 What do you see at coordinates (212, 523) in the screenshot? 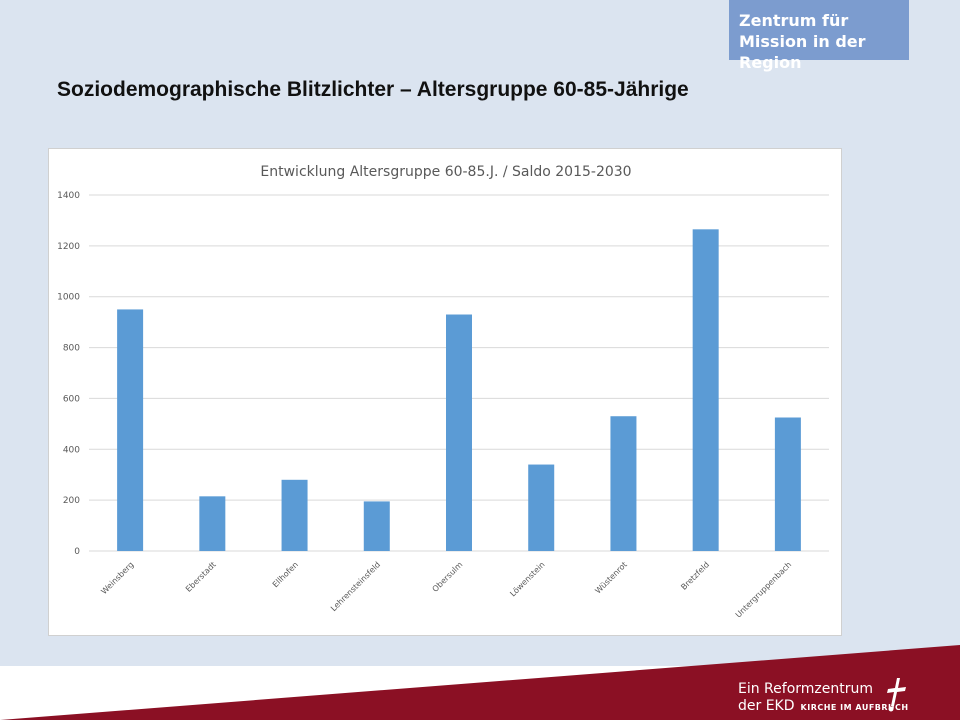
I see `bar-eberstadt` at bounding box center [212, 523].